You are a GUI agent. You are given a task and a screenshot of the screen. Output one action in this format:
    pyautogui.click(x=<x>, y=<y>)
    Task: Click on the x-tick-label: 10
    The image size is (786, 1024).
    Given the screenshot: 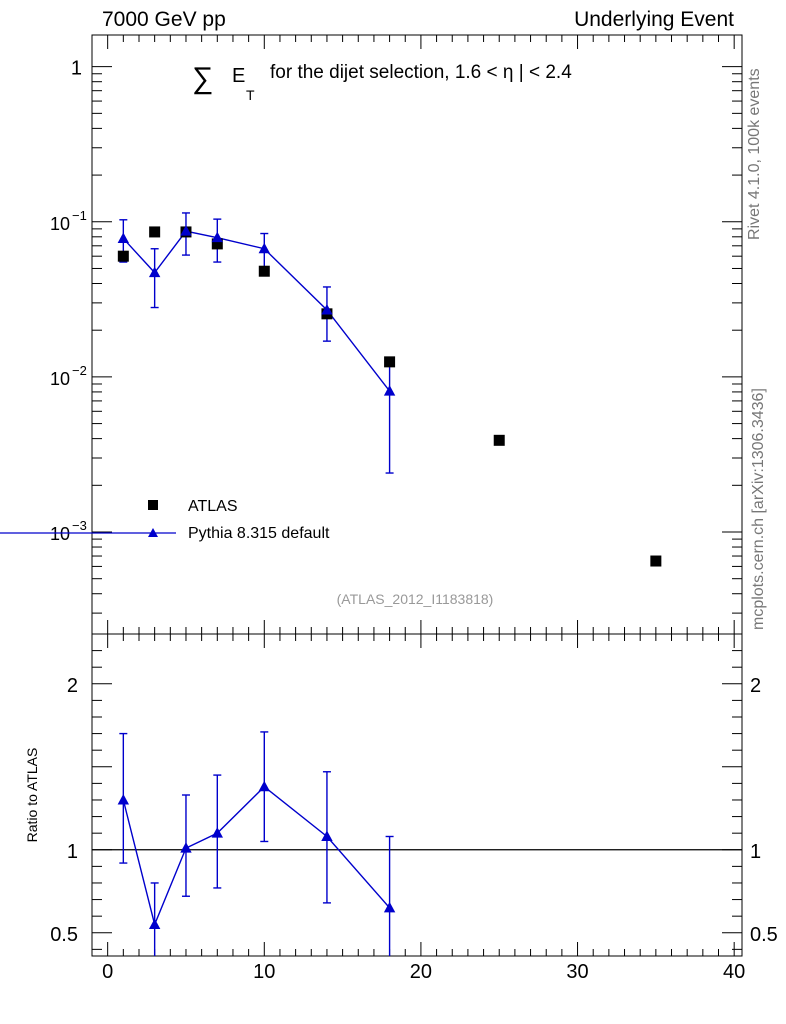 What is the action you would take?
    pyautogui.click(x=264, y=972)
    